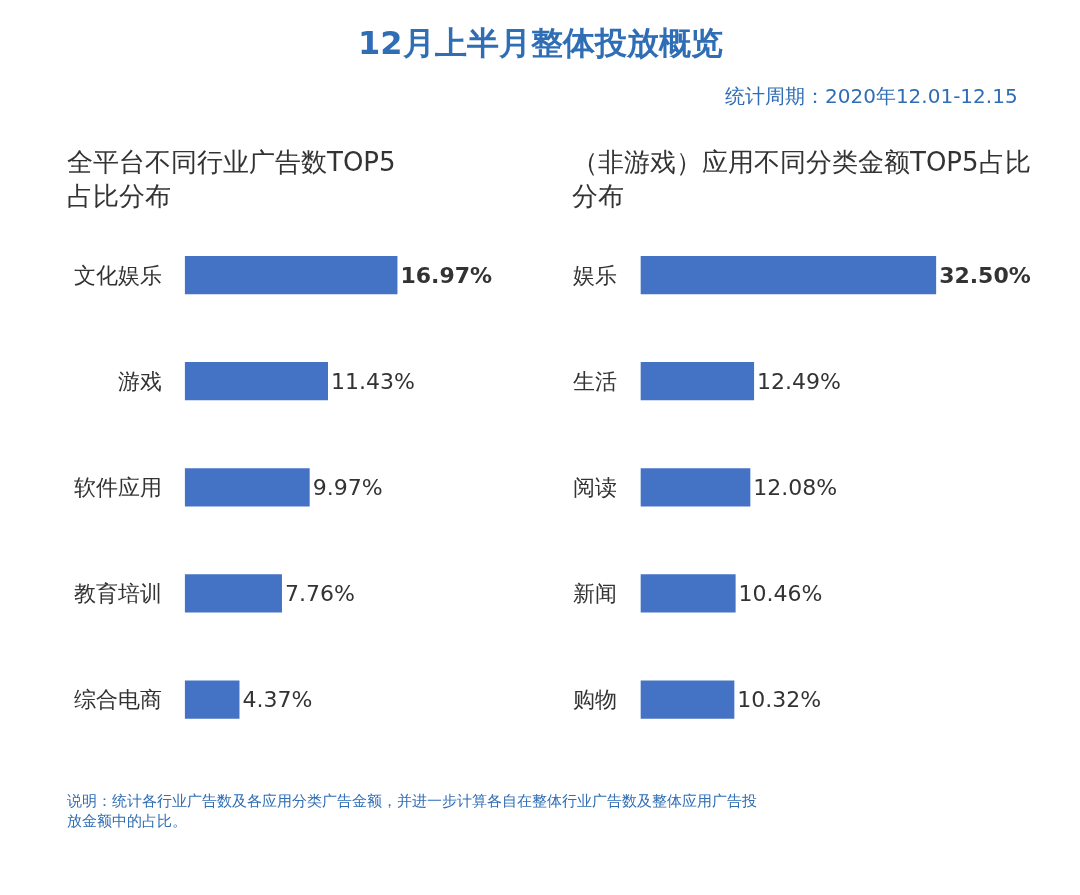 Image resolution: width=1080 pixels, height=895 pixels. I want to click on data-label: 10.32%, so click(779, 700).